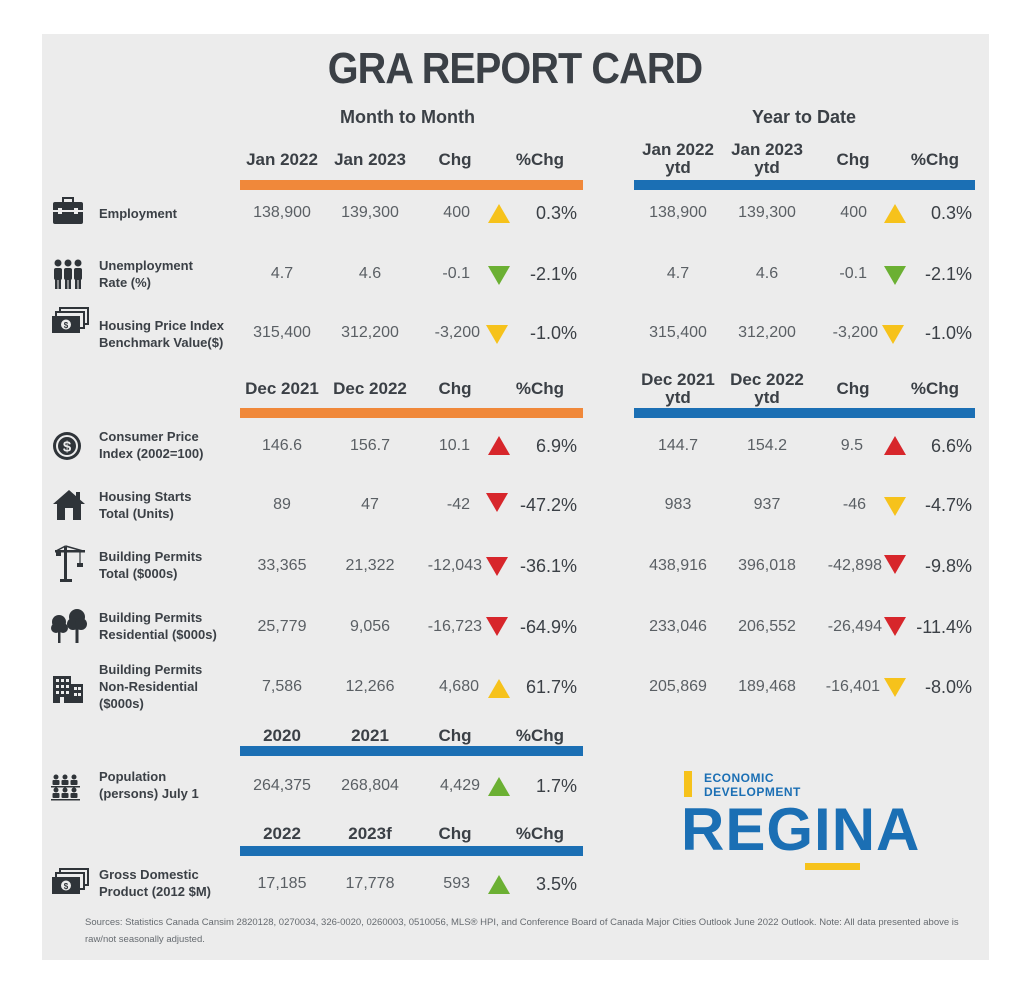  I want to click on col-header: Jan 2022 ytd, so click(678, 158).